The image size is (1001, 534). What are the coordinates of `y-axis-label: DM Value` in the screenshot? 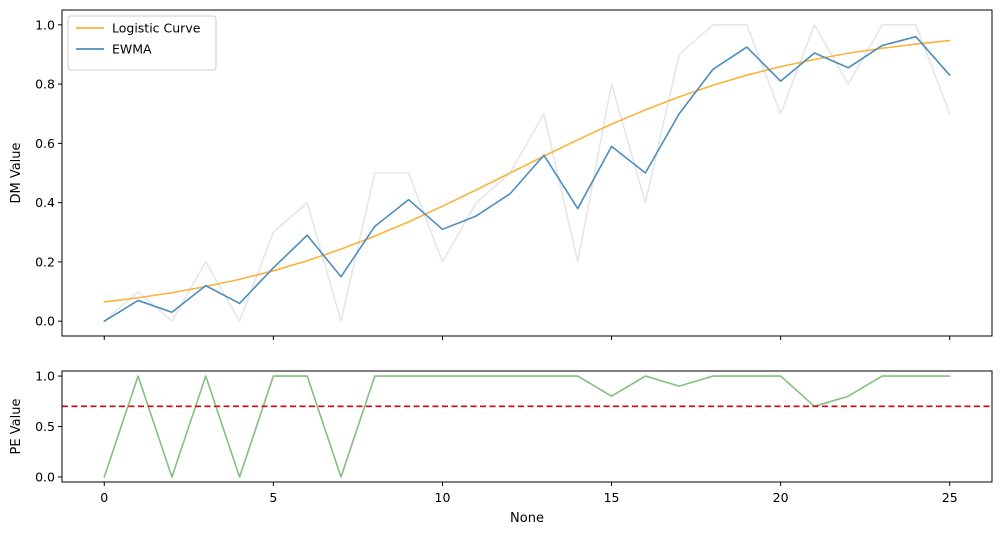 It's located at (16, 172).